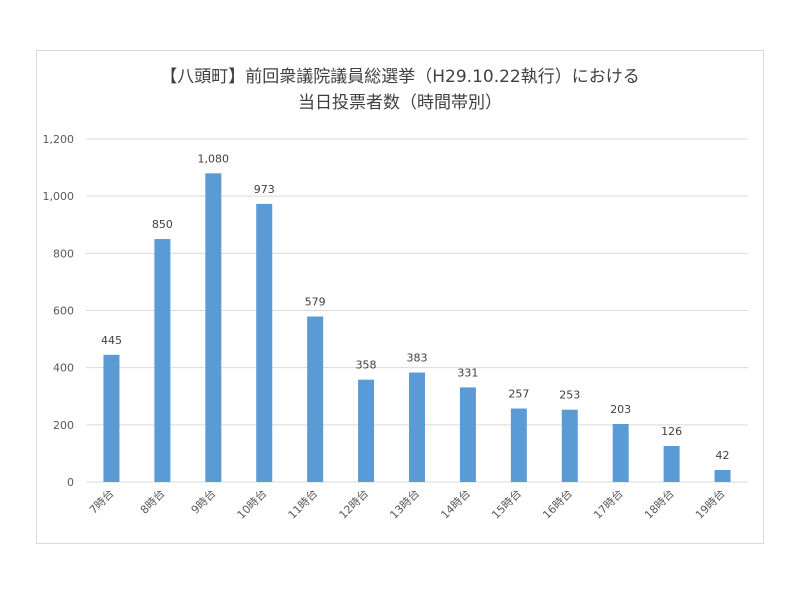  Describe the element at coordinates (70, 482) in the screenshot. I see `y-tick-label: 0` at that location.